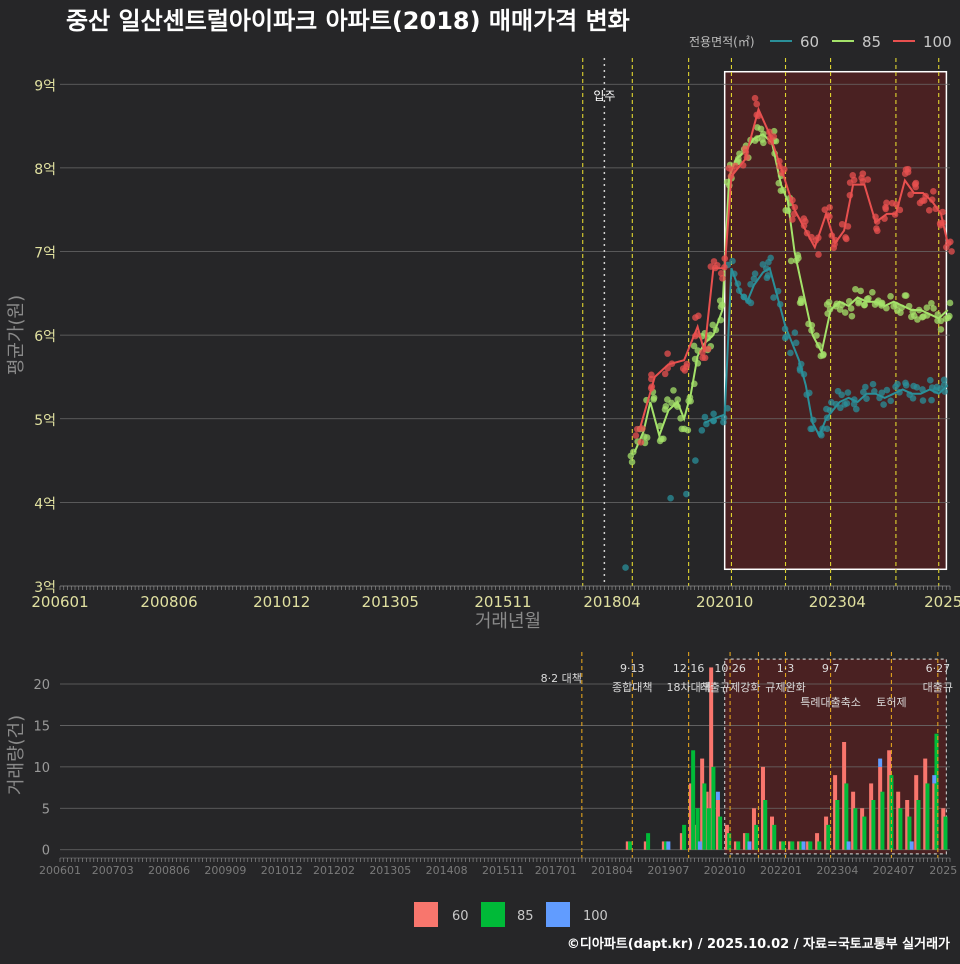  I want to click on chart-title: 중산 일산센트럴아이파크 아파트(2018) 매매가격 변화, so click(348, 21).